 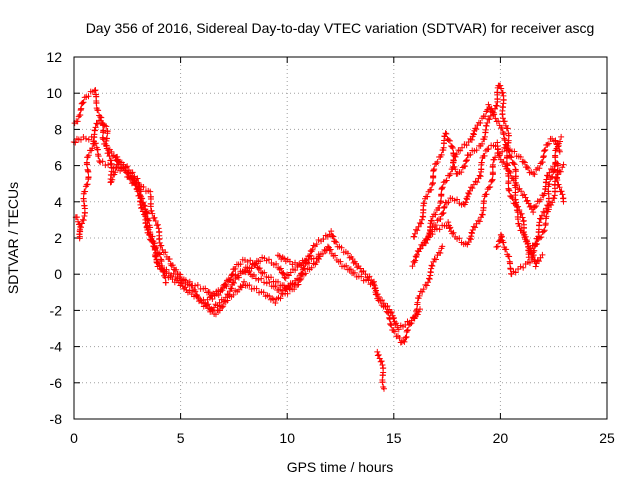 I want to click on y-tick-label: -2, so click(x=56, y=310).